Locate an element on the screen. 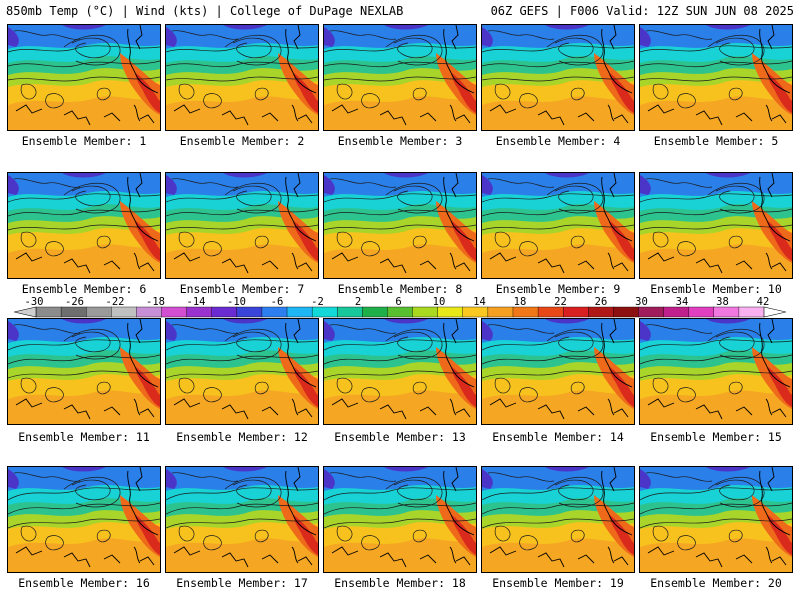  colorbar-tick-label: -2 is located at coordinates (317, 302).